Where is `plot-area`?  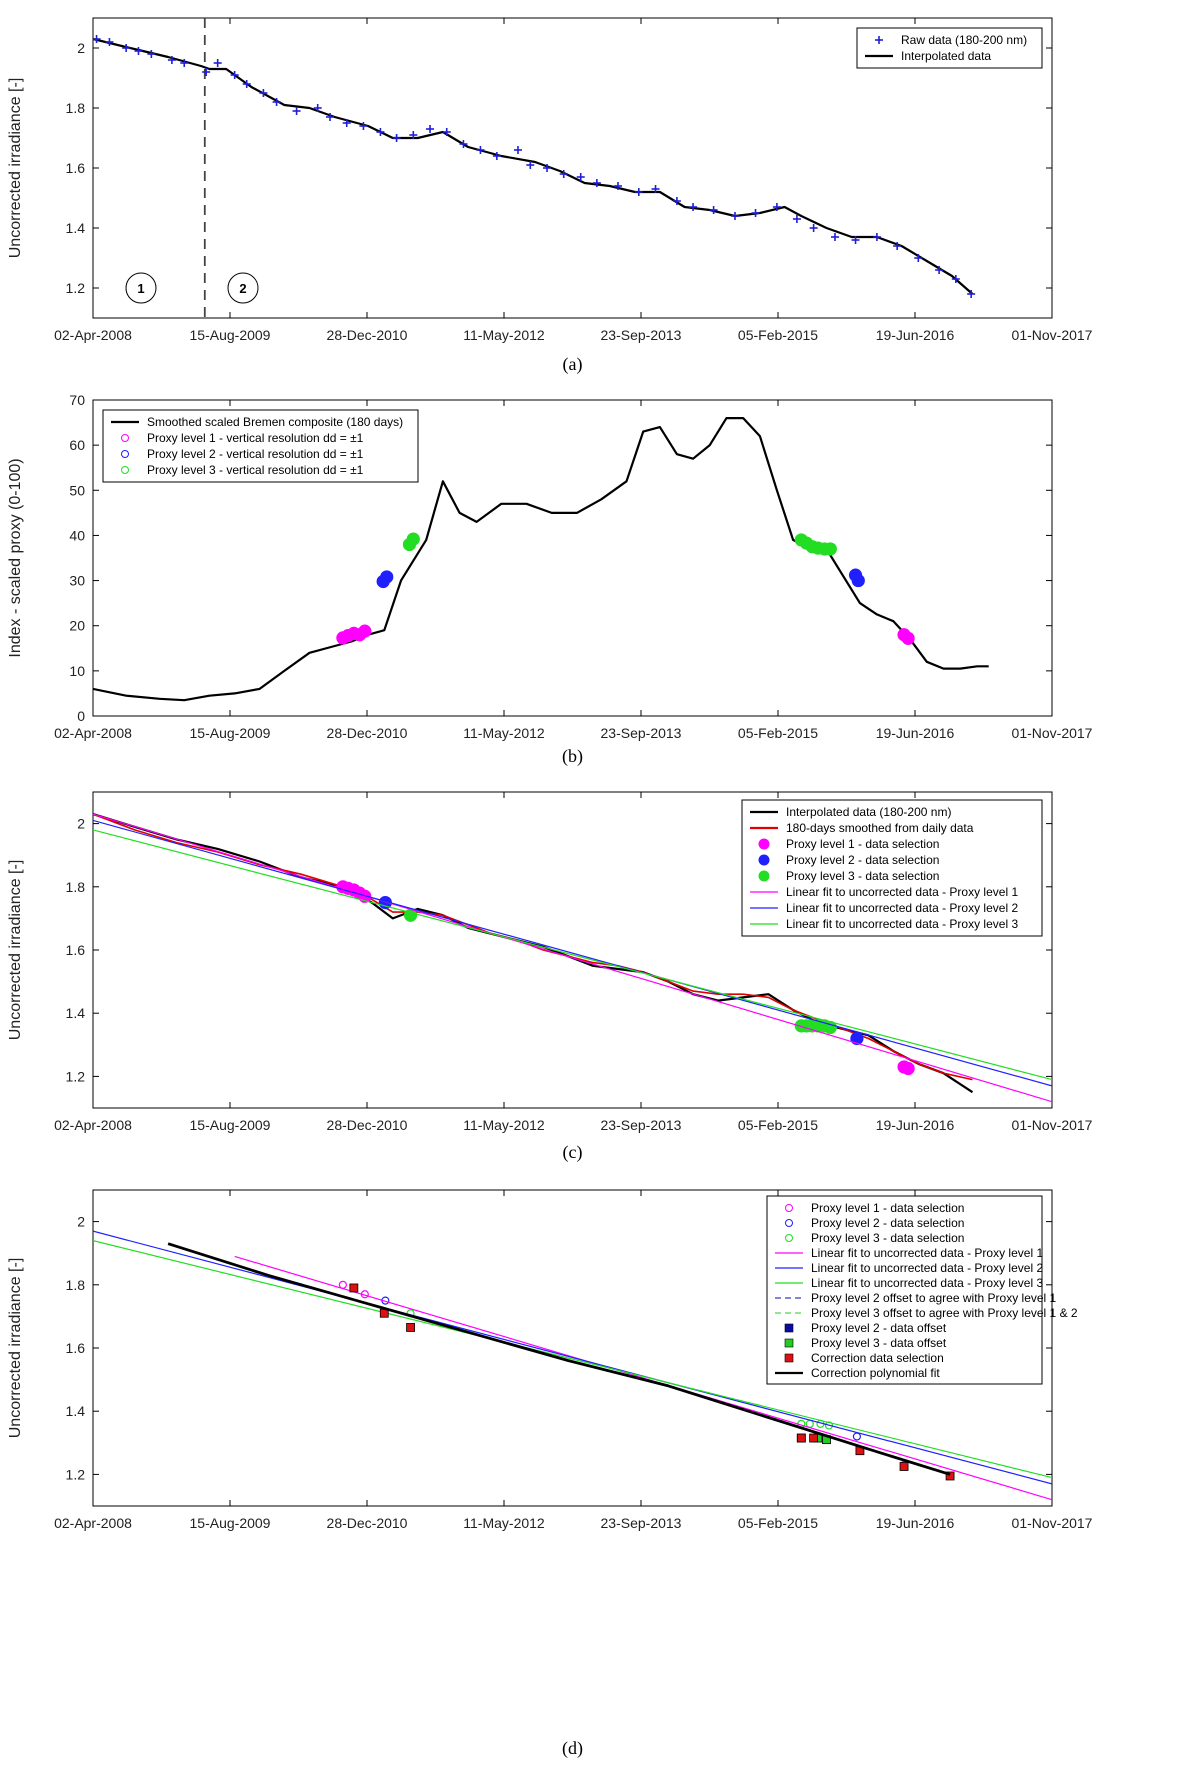
plot-area is located at coordinates (534, 168).